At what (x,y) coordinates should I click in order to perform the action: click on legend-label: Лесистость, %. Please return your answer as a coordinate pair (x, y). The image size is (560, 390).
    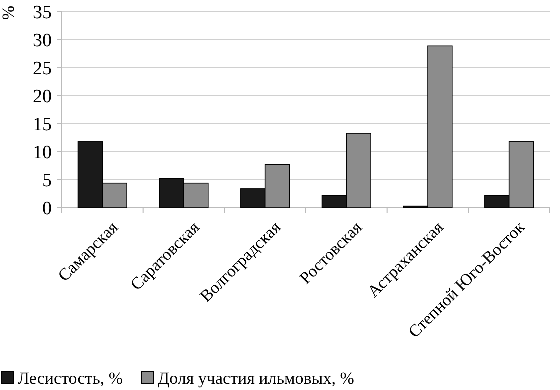
    Looking at the image, I should click on (71, 378).